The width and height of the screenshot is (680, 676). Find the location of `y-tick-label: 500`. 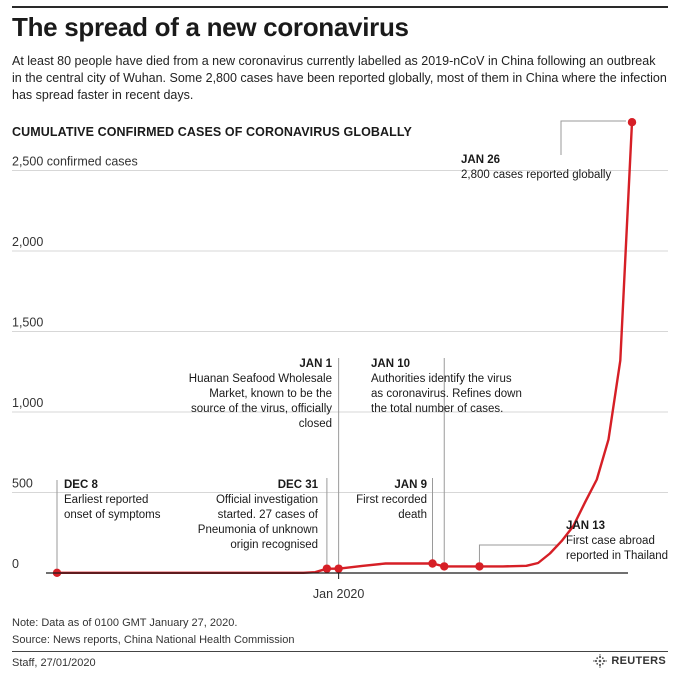

y-tick-label: 500 is located at coordinates (22, 484).